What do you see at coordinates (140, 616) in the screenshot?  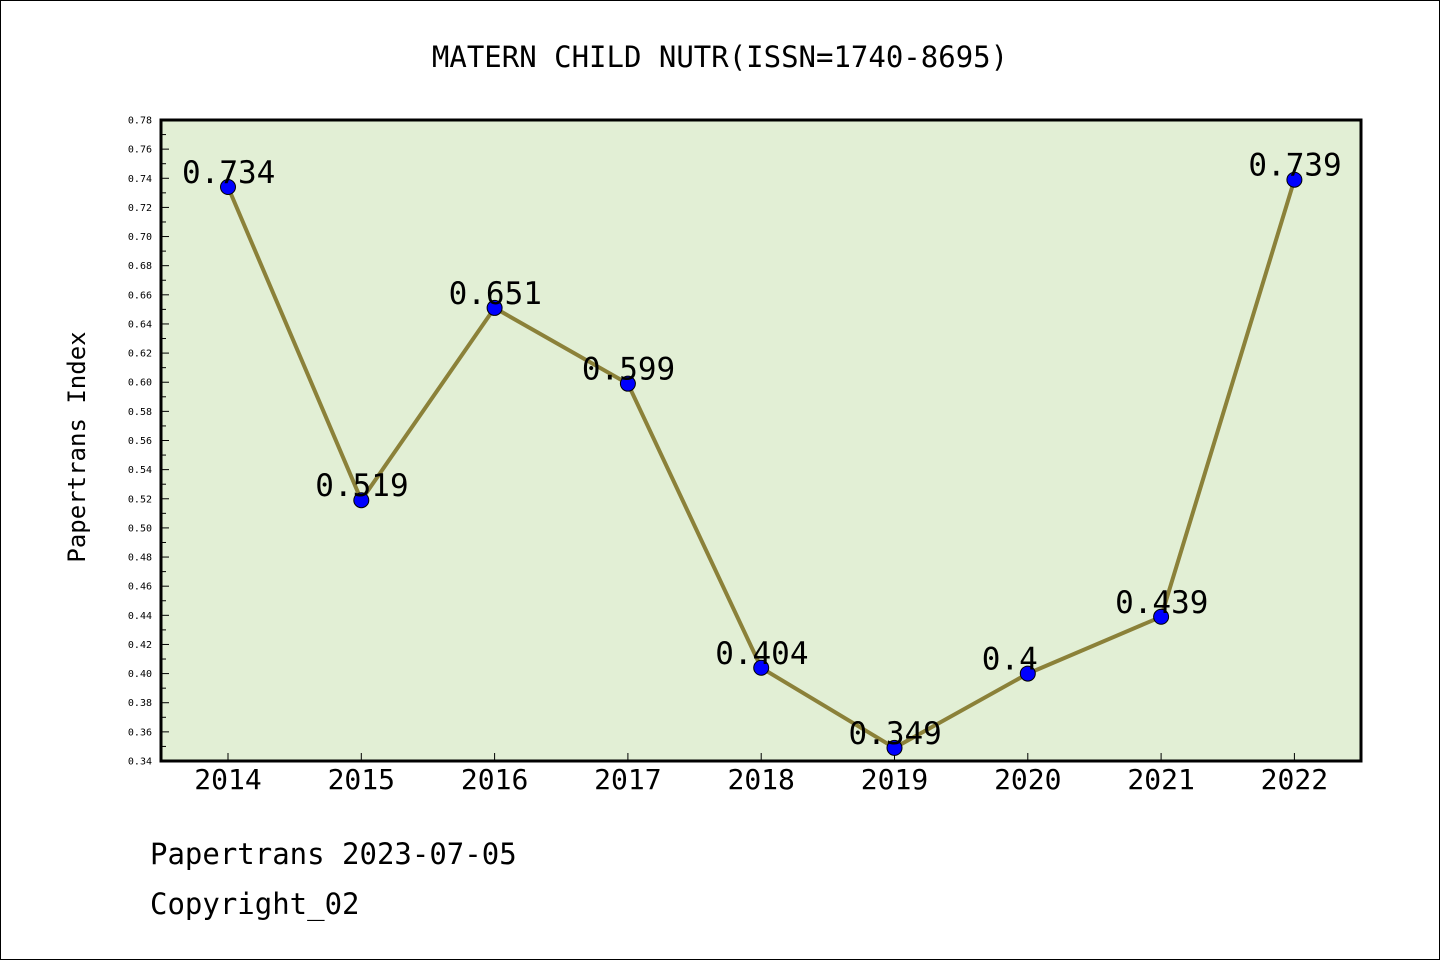 I see `y-tick-label: 0.44` at bounding box center [140, 616].